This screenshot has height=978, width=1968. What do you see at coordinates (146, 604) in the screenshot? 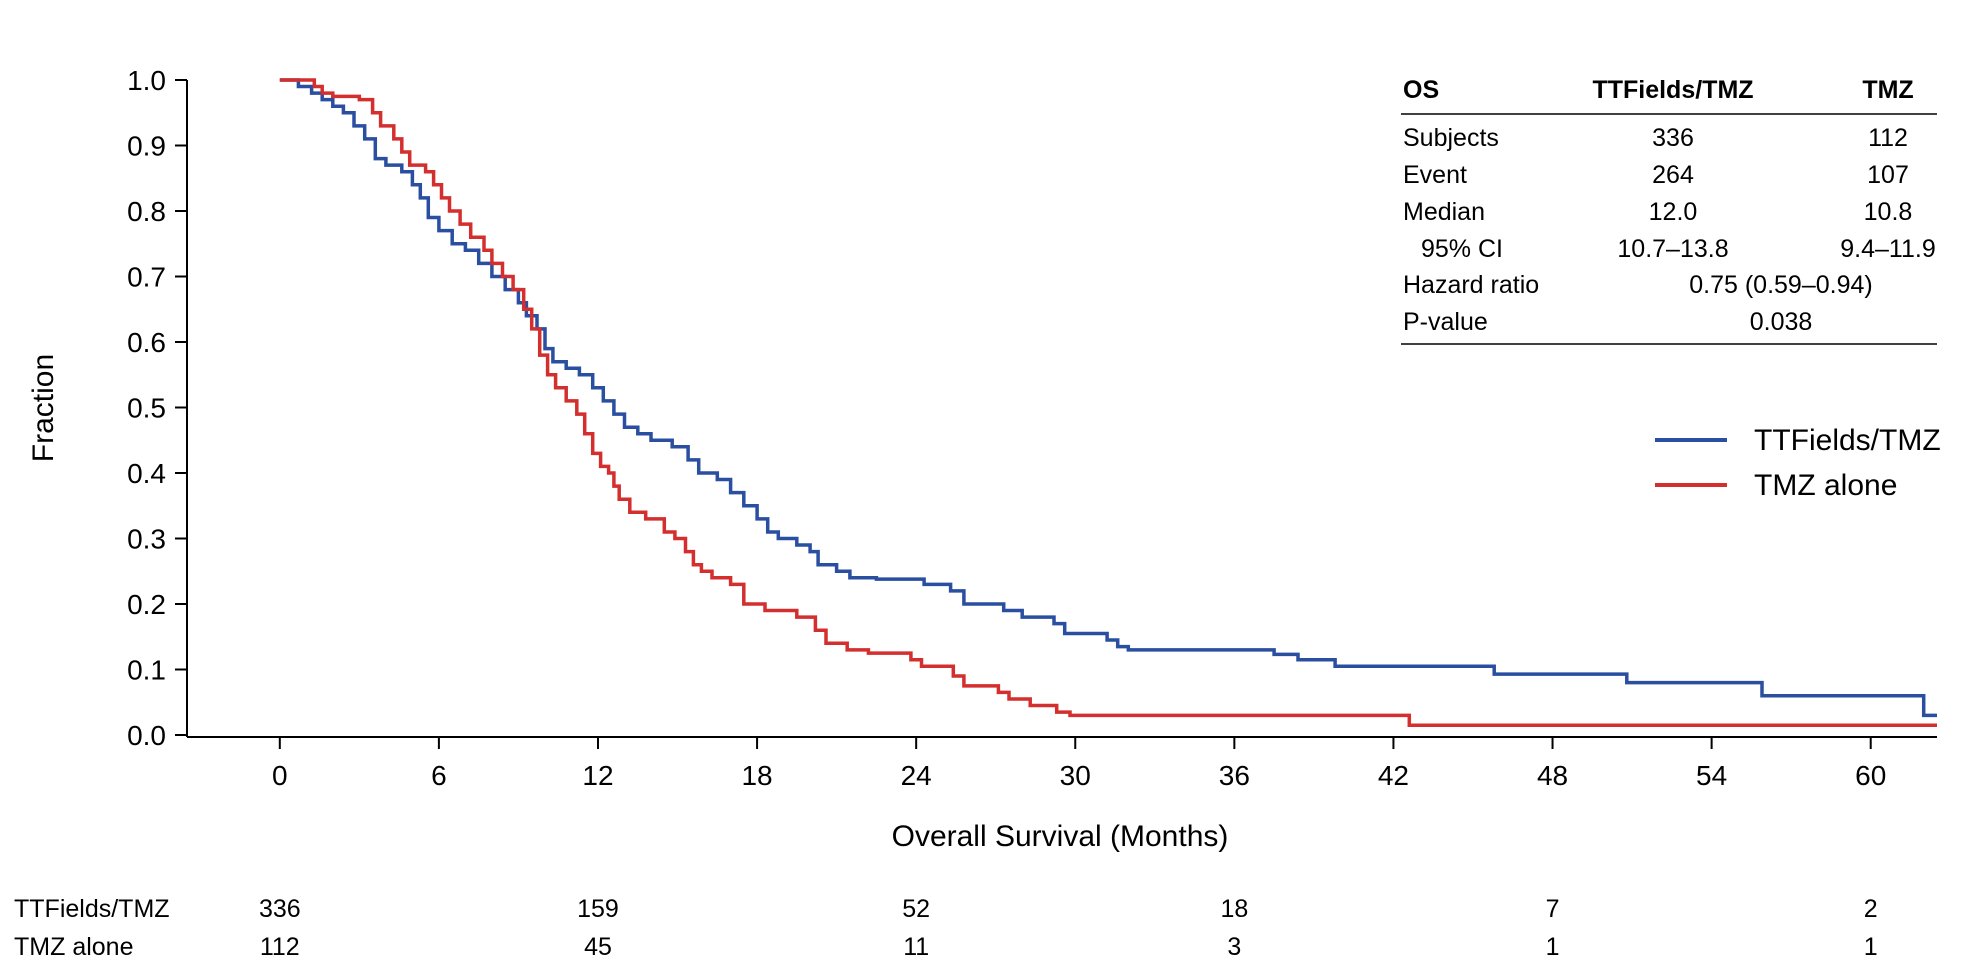
I see `y-tick-label: 0.2` at bounding box center [146, 604].